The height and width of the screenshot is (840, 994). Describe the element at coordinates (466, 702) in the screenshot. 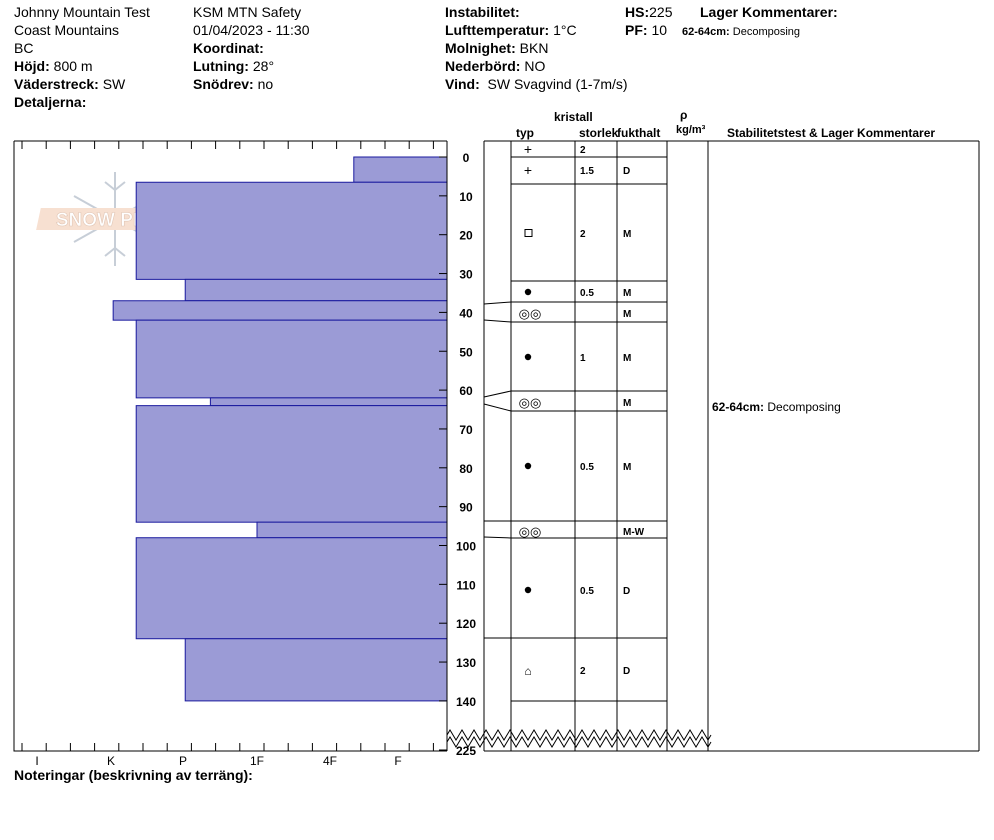

I see `depth-tick-label: 140` at that location.